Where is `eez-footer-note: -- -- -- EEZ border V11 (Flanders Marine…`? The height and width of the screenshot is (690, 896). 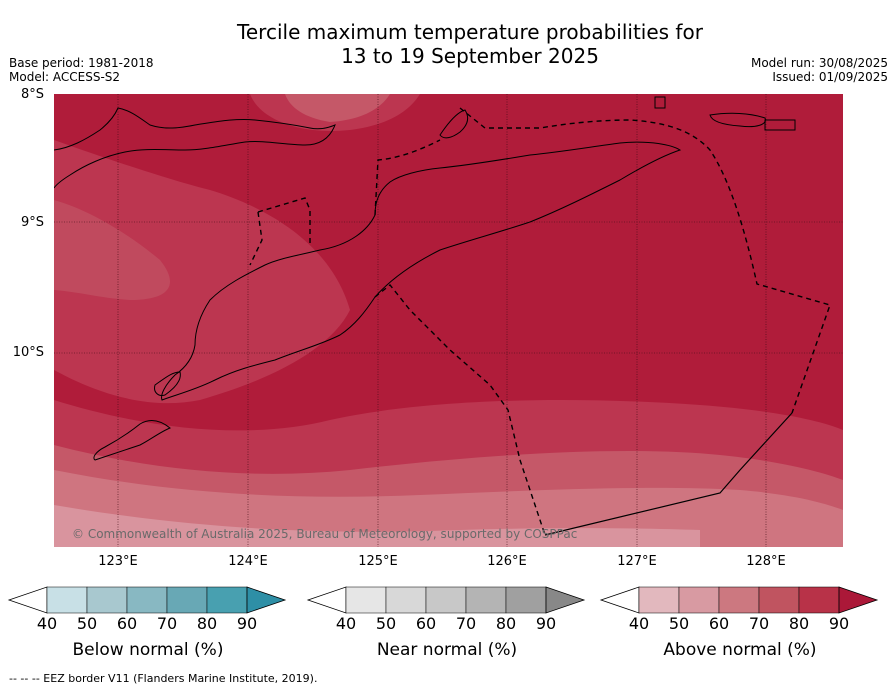
eez-footer-note: -- -- -- EEZ border V11 (Flanders Marine… is located at coordinates (163, 678).